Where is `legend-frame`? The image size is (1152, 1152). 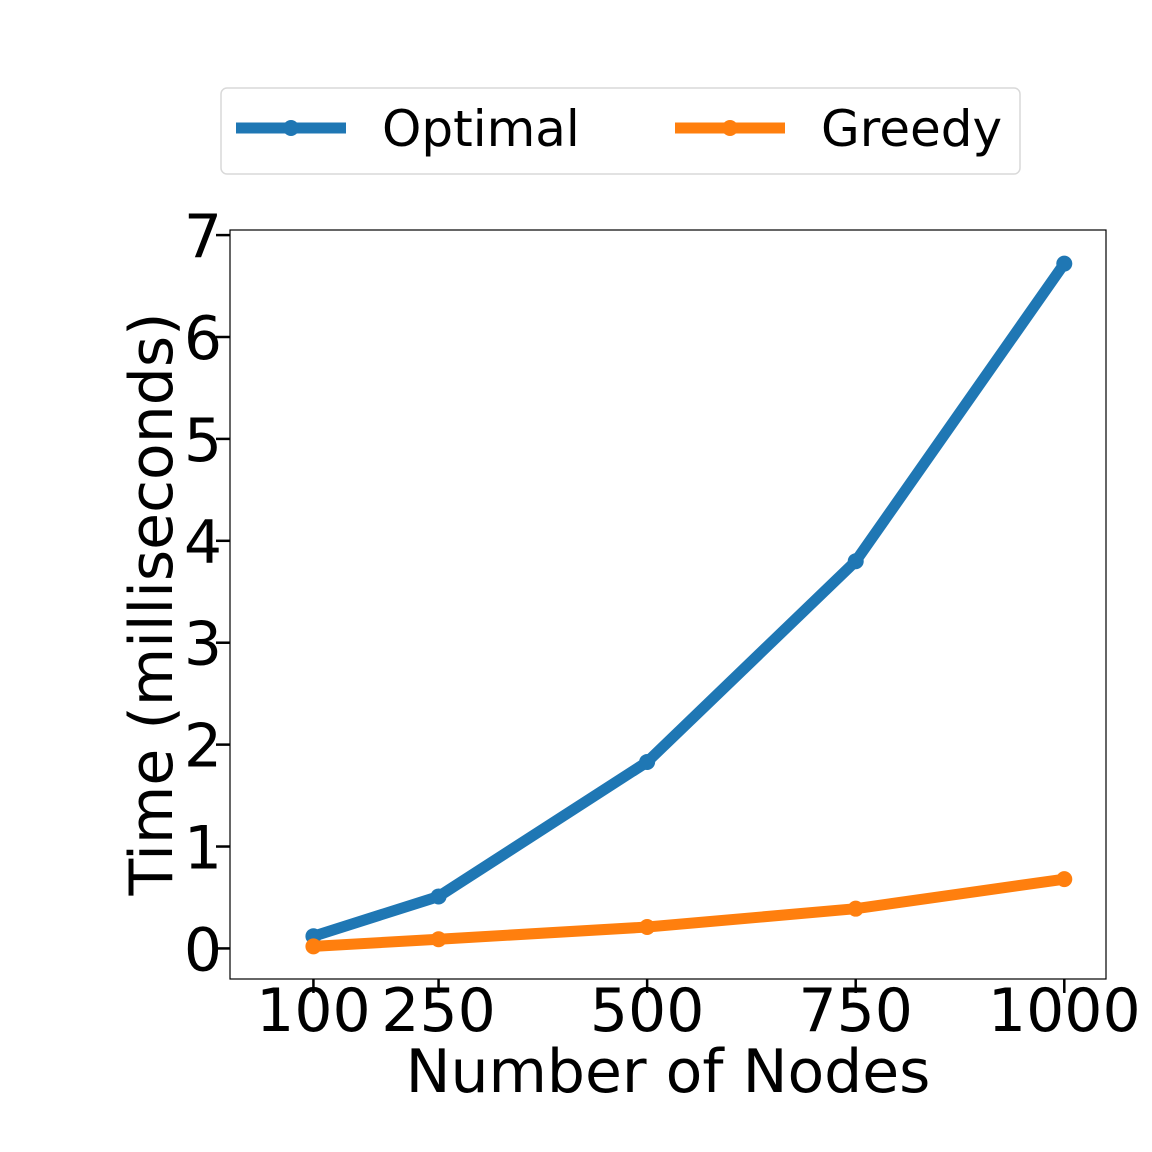 legend-frame is located at coordinates (620, 131).